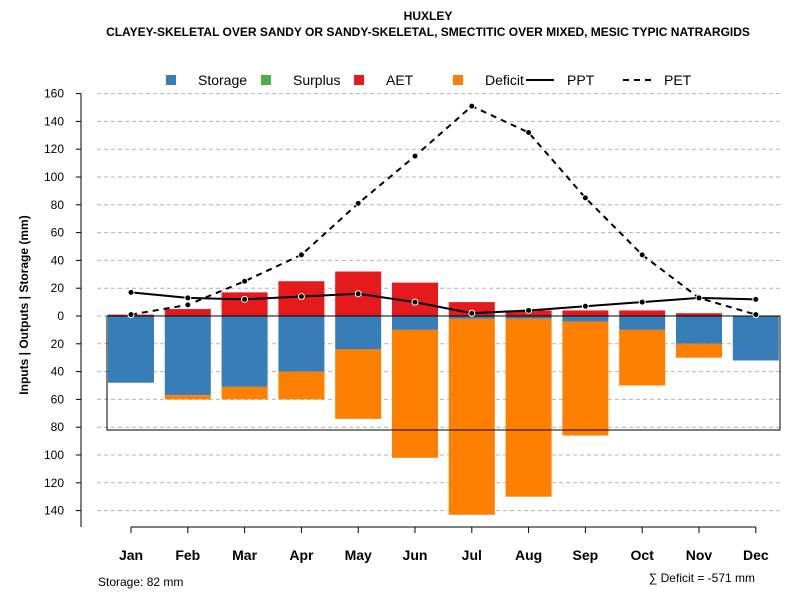  Describe the element at coordinates (702, 578) in the screenshot. I see `deficit-sum-label: ∑ Deficit = -571 mm` at that location.